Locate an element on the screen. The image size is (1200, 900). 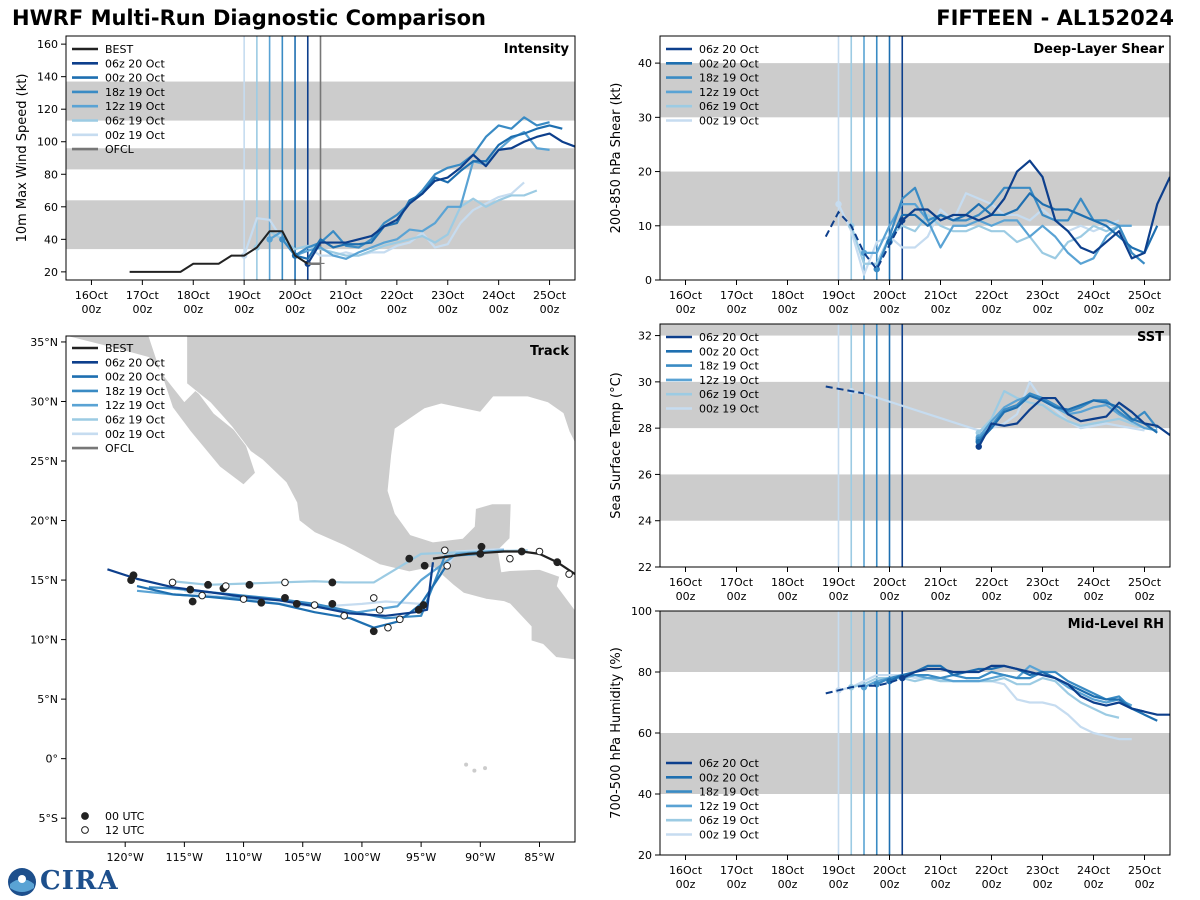
intensity-legend-label-7: OFCL is located at coordinates (120, 149).